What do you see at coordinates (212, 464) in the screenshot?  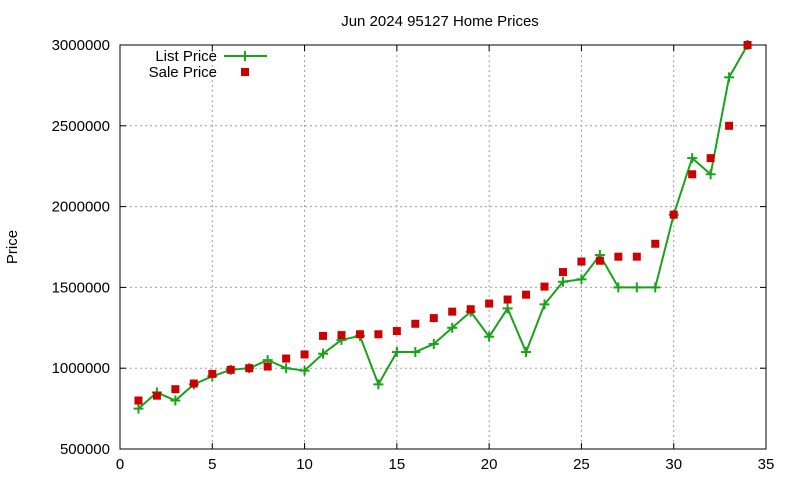 I see `x-tick-label: 5` at bounding box center [212, 464].